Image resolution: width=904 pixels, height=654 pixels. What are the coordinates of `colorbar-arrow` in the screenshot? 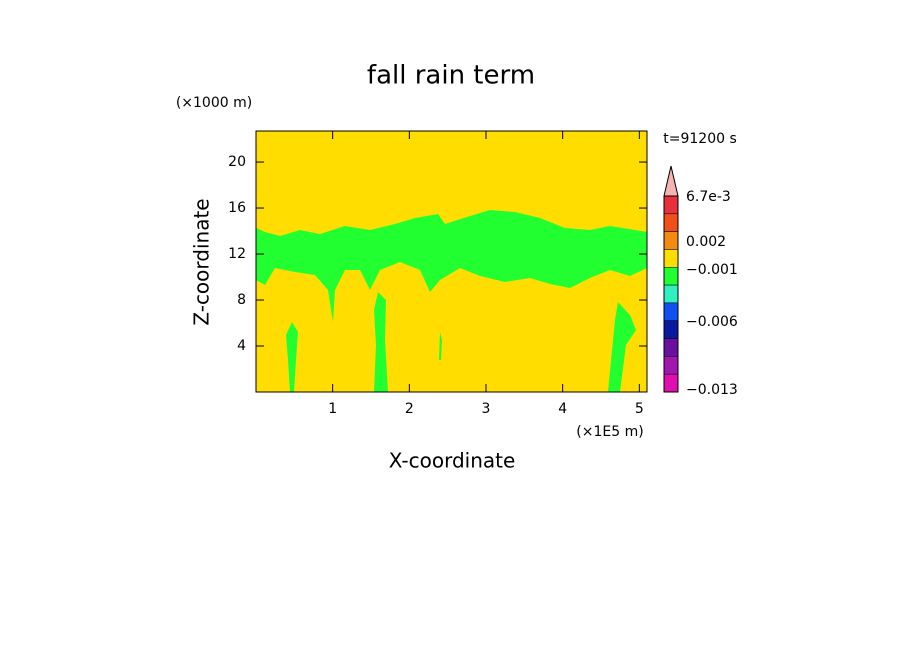 It's located at (671, 181).